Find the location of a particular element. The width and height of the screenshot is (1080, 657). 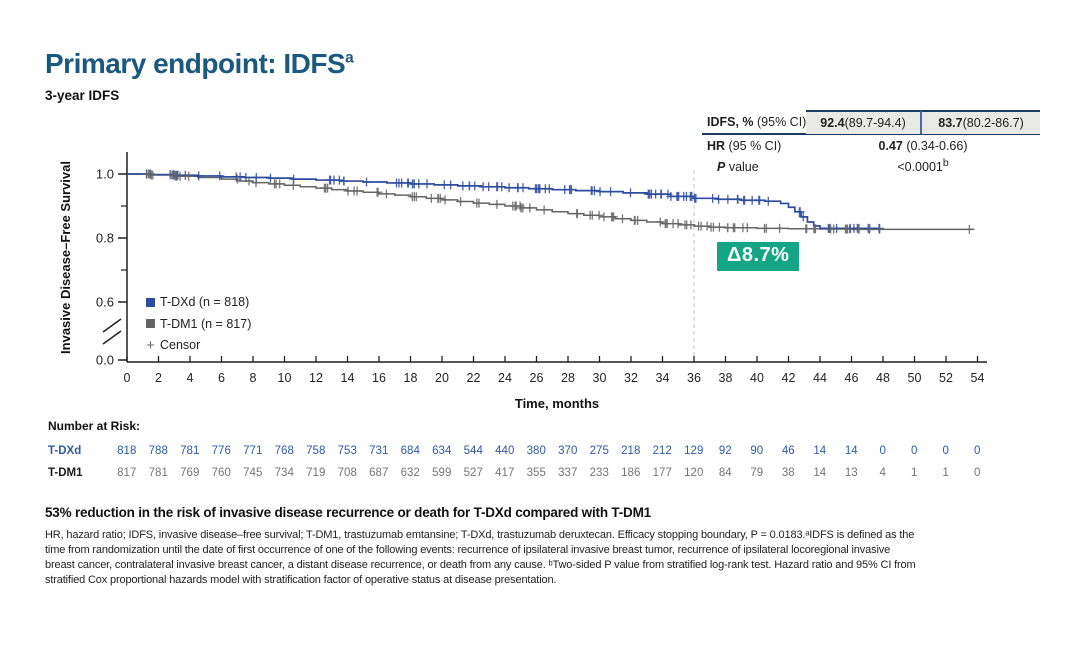

x-tick-label: 14 is located at coordinates (348, 378).